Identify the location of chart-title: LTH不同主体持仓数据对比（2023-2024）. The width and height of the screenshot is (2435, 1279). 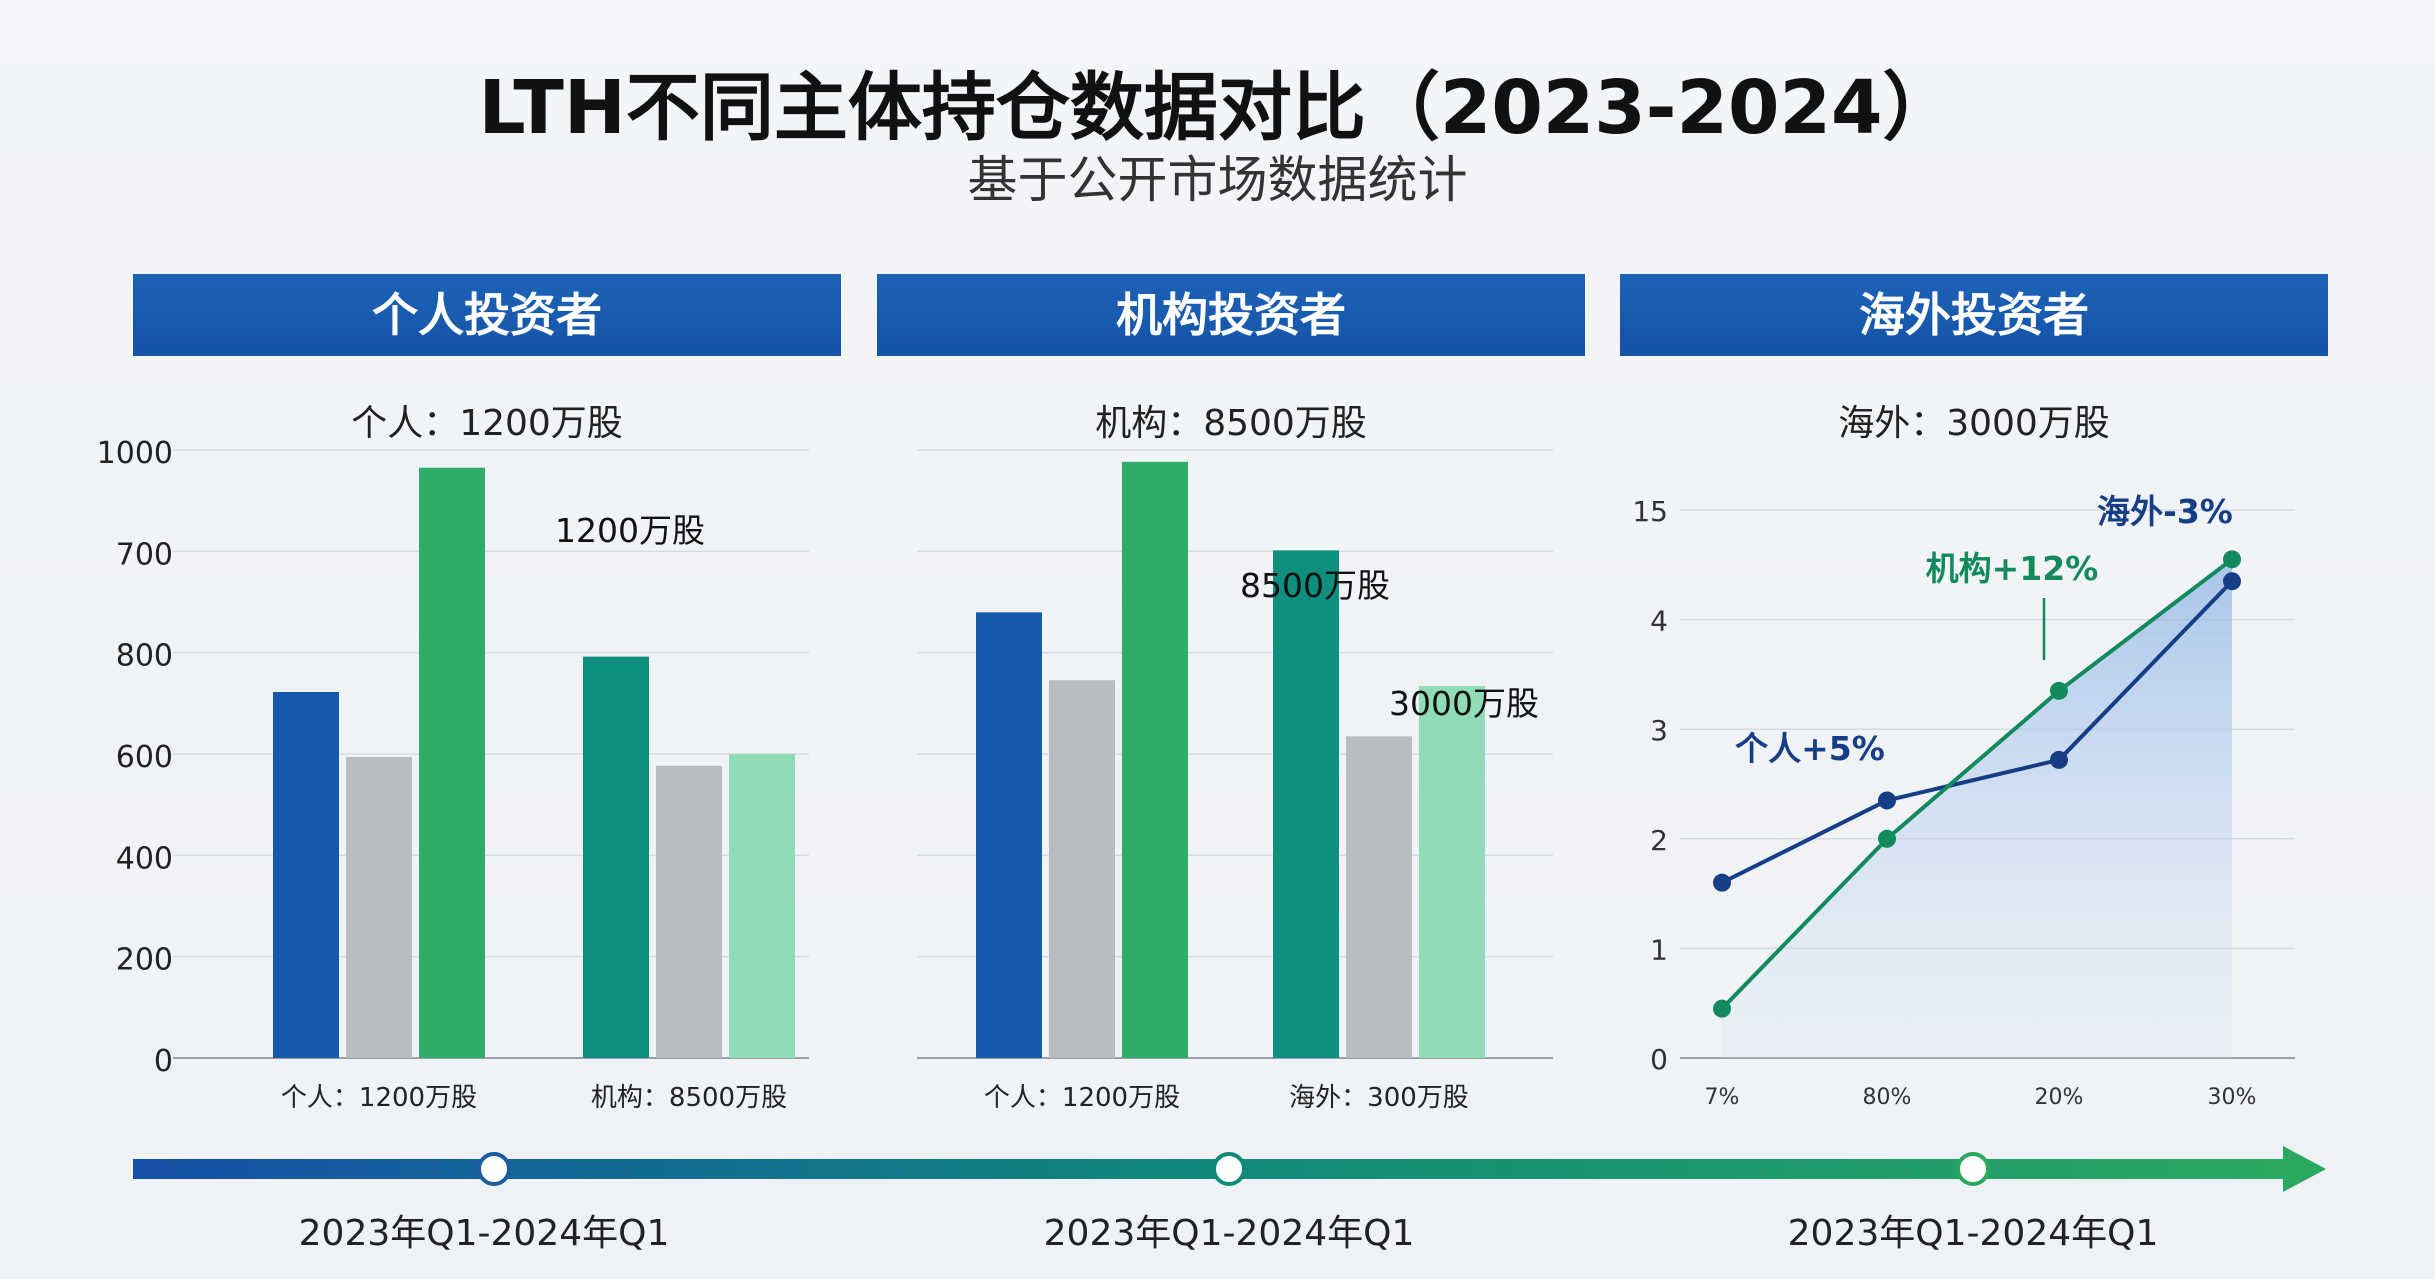
(1217, 108).